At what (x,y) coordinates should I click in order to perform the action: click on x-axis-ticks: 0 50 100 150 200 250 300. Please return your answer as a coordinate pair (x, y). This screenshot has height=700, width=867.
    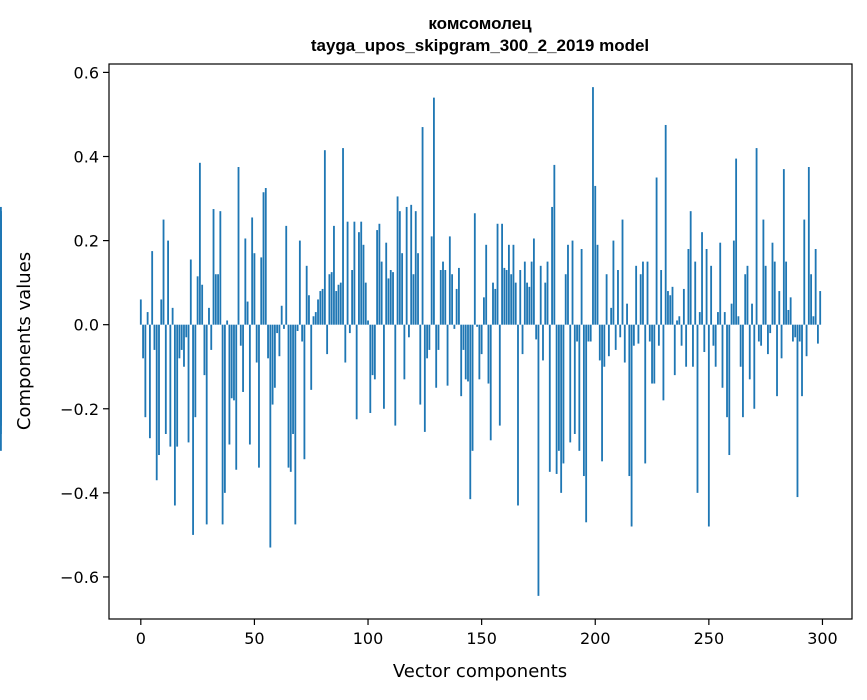
    Looking at the image, I should click on (487, 633).